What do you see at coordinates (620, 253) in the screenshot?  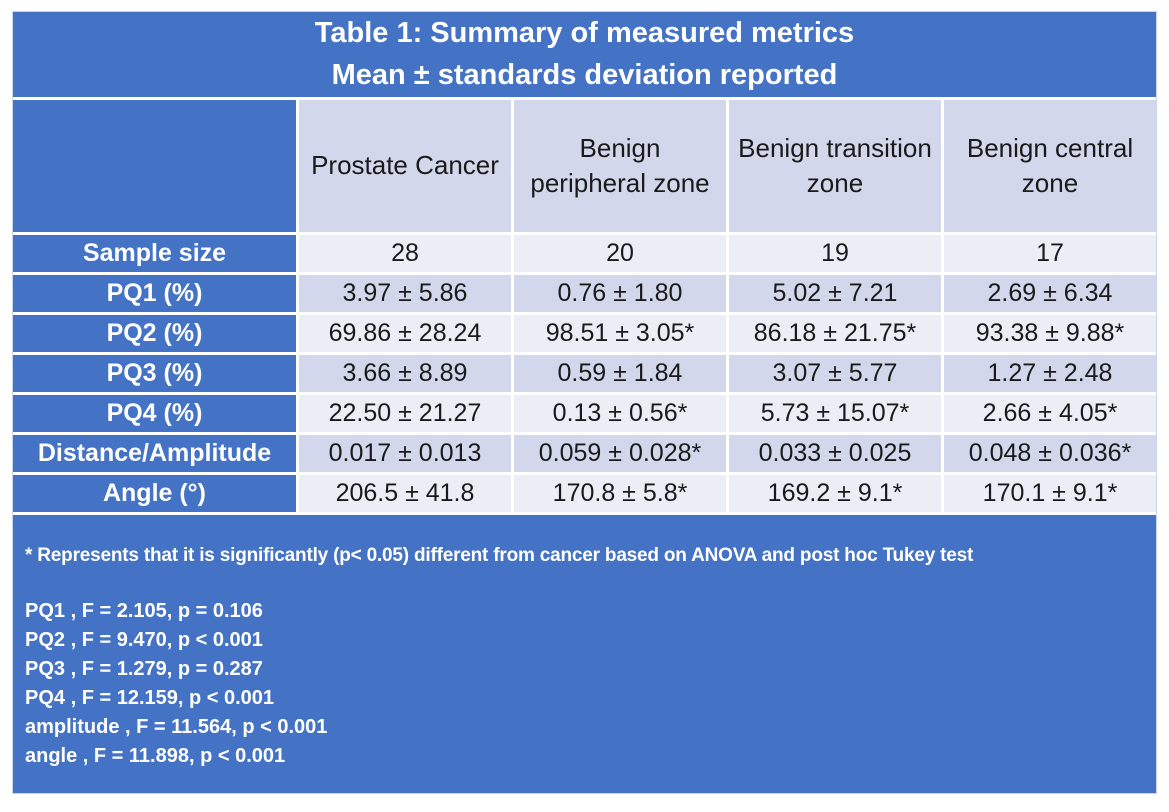 I see `table-cell: 20` at bounding box center [620, 253].